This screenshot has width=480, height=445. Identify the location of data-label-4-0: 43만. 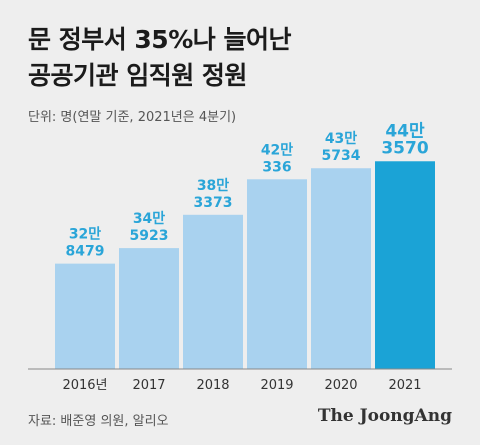
(341, 139).